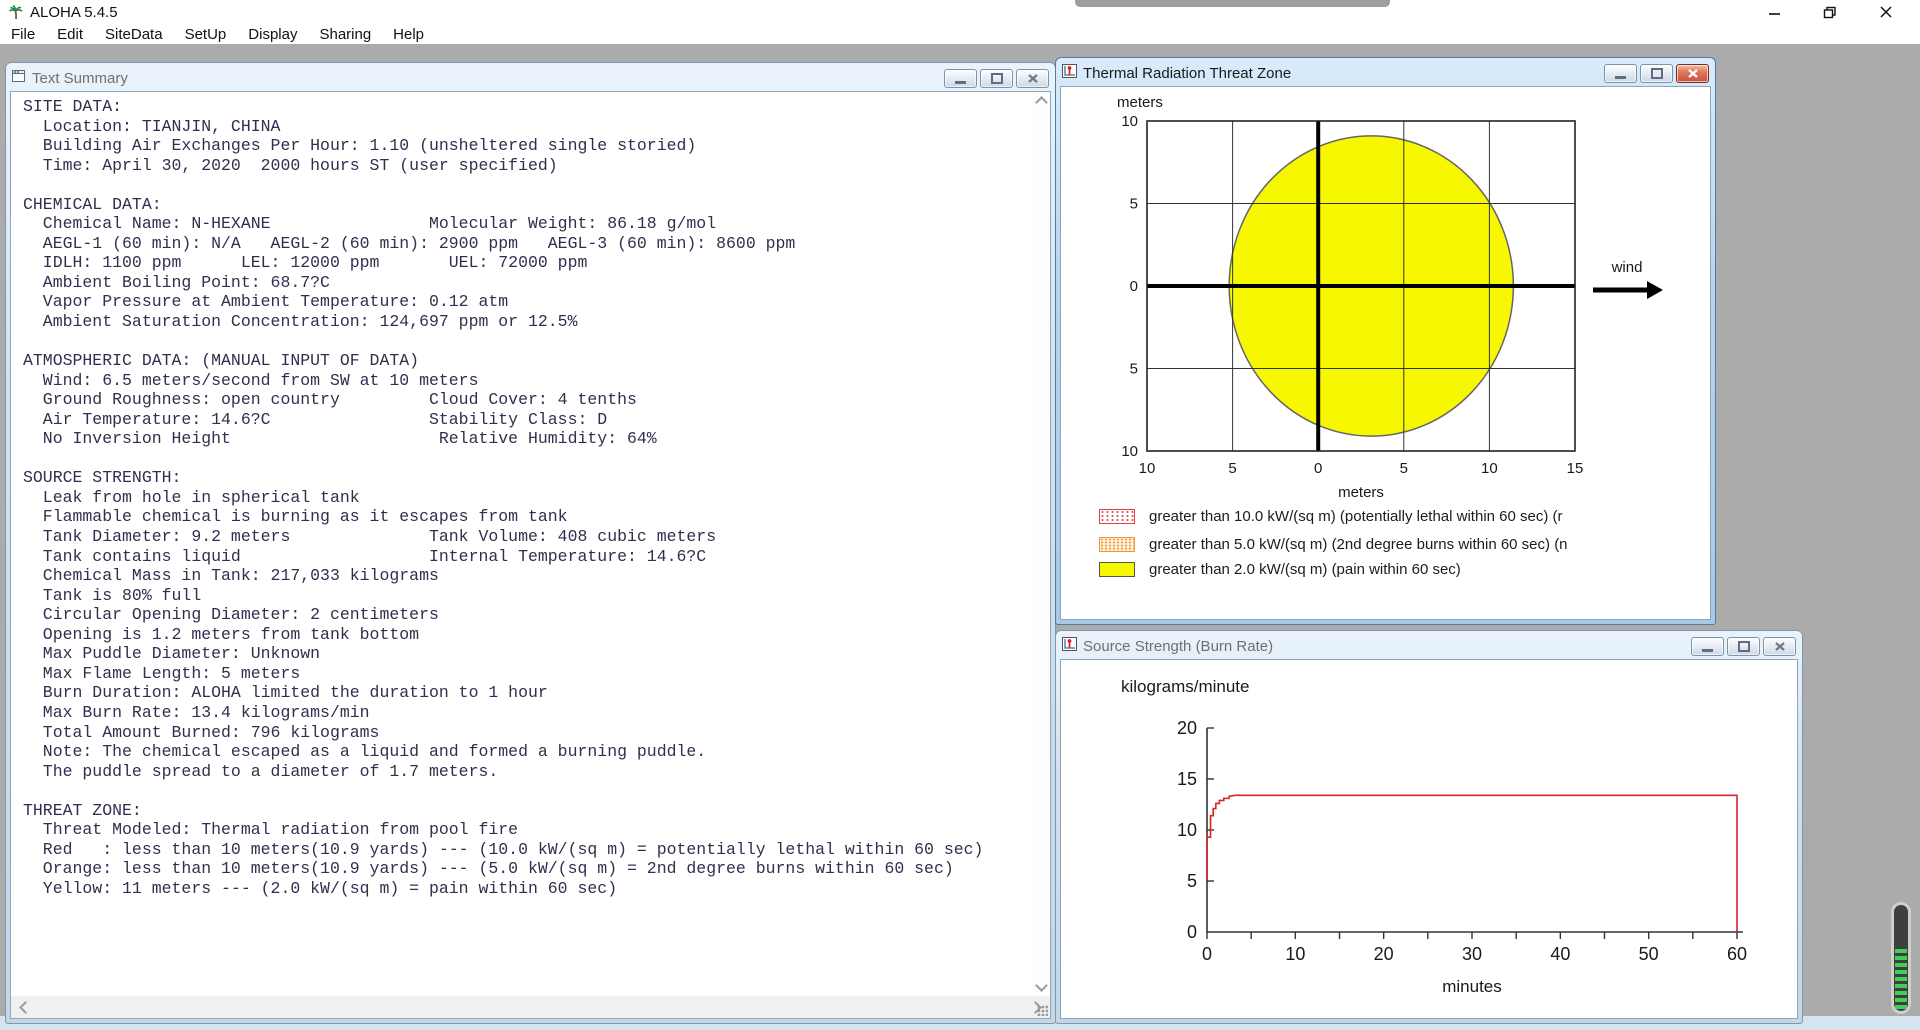 Image resolution: width=1920 pixels, height=1030 pixels. Describe the element at coordinates (1692, 73) in the screenshot. I see `thermal-close-button` at that location.